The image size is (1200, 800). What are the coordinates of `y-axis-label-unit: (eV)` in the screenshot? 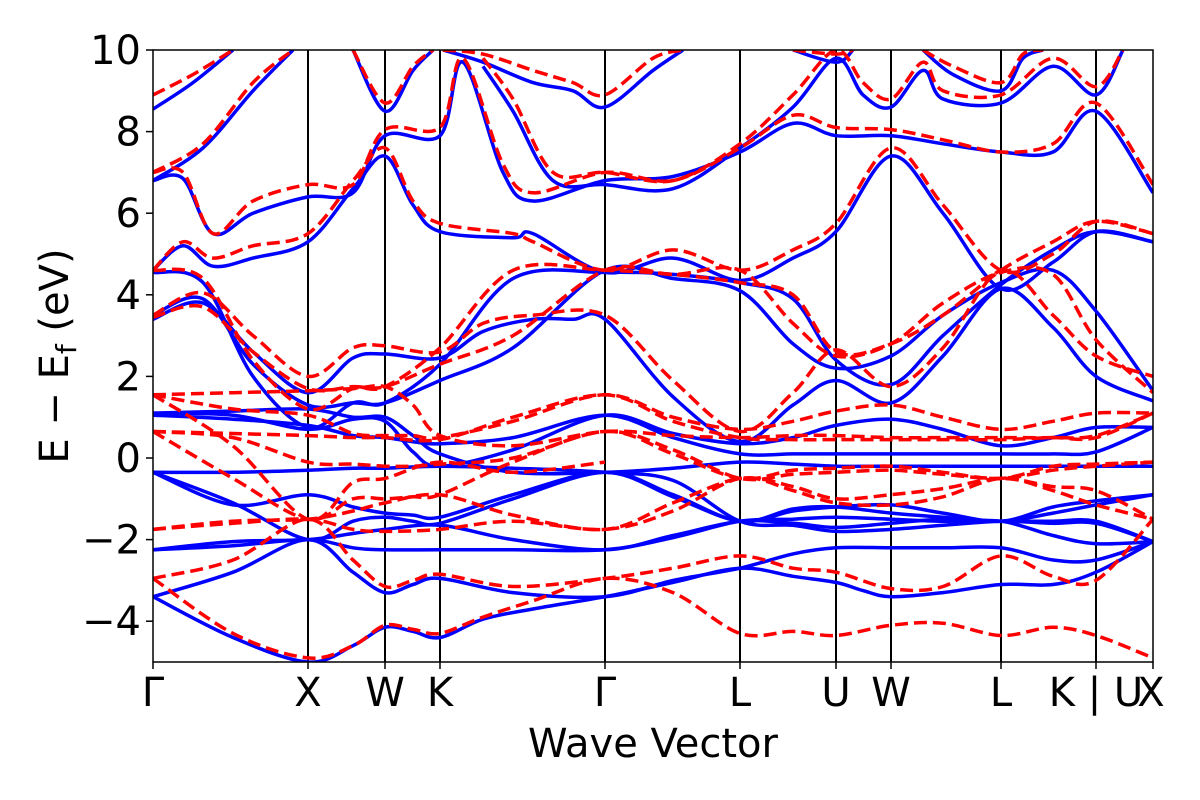 It's located at (55, 296).